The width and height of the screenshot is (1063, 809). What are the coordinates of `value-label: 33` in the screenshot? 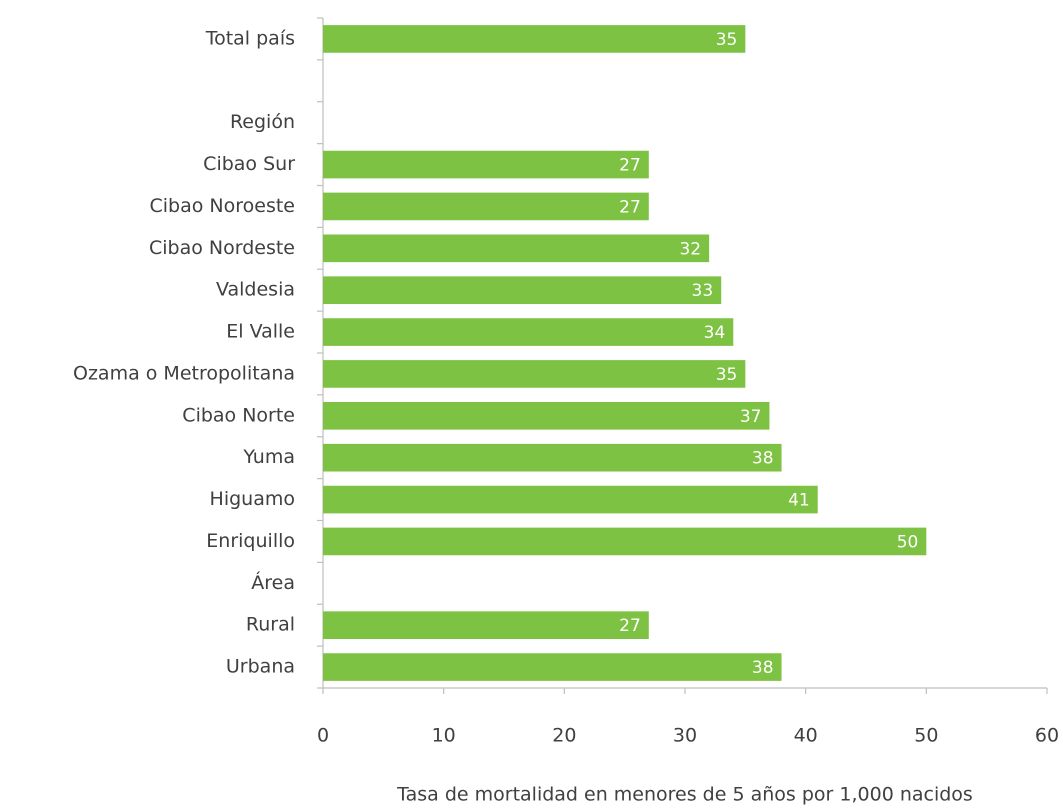 It's located at (703, 291).